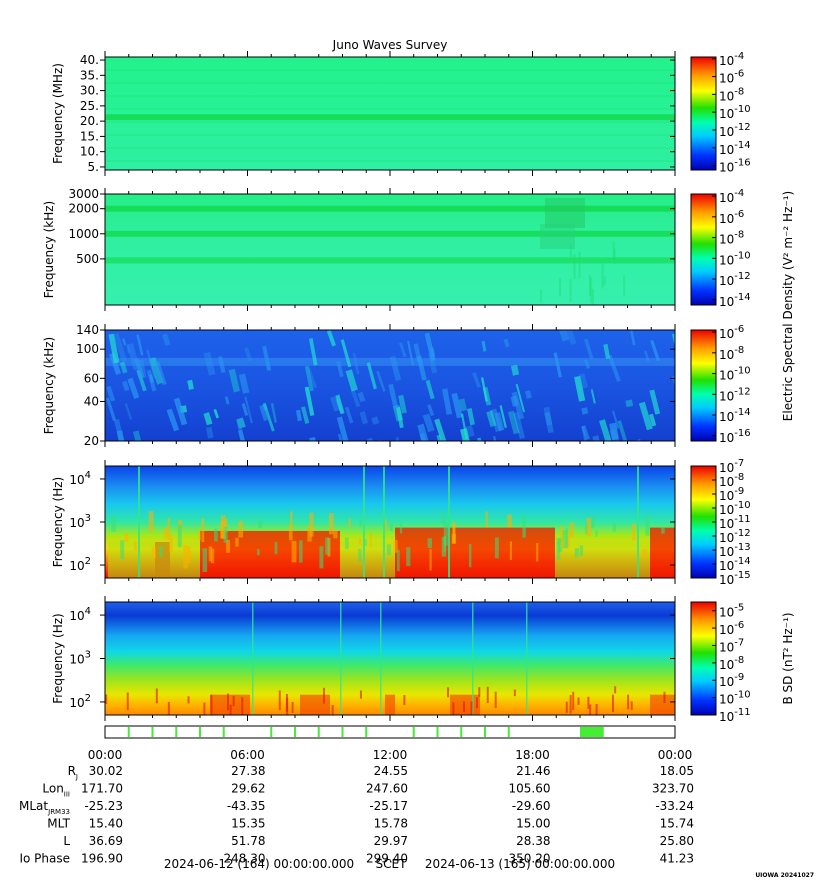  What do you see at coordinates (89, 106) in the screenshot?
I see `y-tick-label: 25.` at bounding box center [89, 106].